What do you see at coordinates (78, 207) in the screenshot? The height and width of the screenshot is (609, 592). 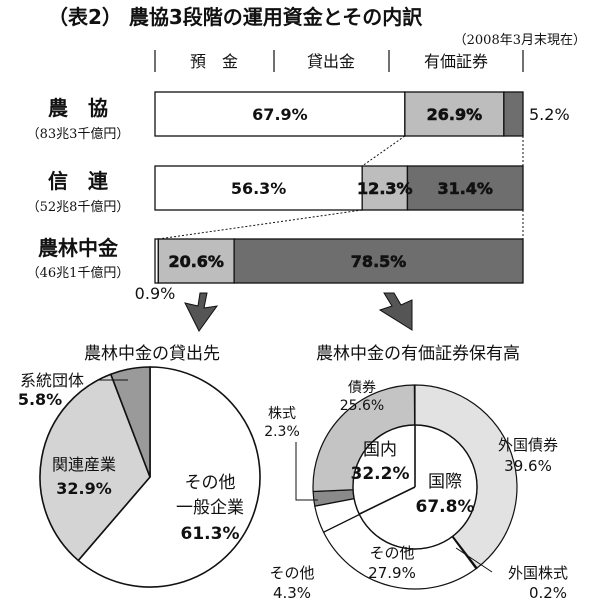 I see `row-sub-shinren: （52兆8千億円）` at bounding box center [78, 207].